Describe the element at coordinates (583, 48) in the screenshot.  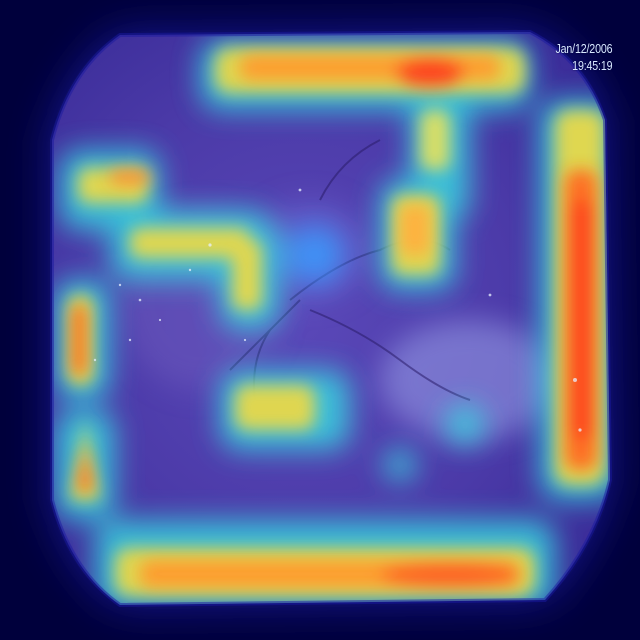
I see `timestamp-date: Jan/12/2006` at that location.